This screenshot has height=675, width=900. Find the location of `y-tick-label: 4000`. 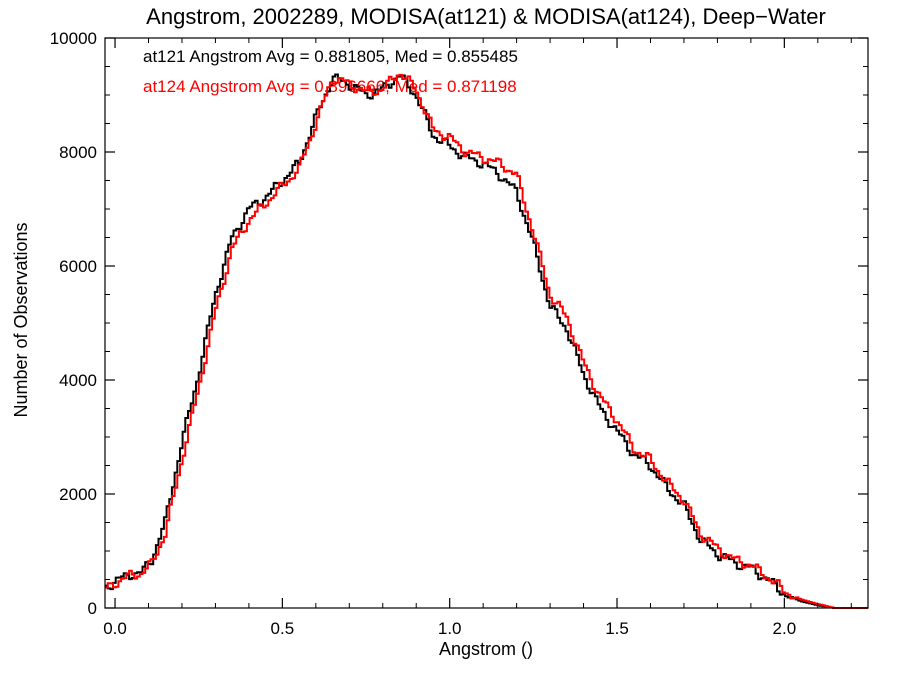

y-tick-label: 4000 is located at coordinates (78, 380).